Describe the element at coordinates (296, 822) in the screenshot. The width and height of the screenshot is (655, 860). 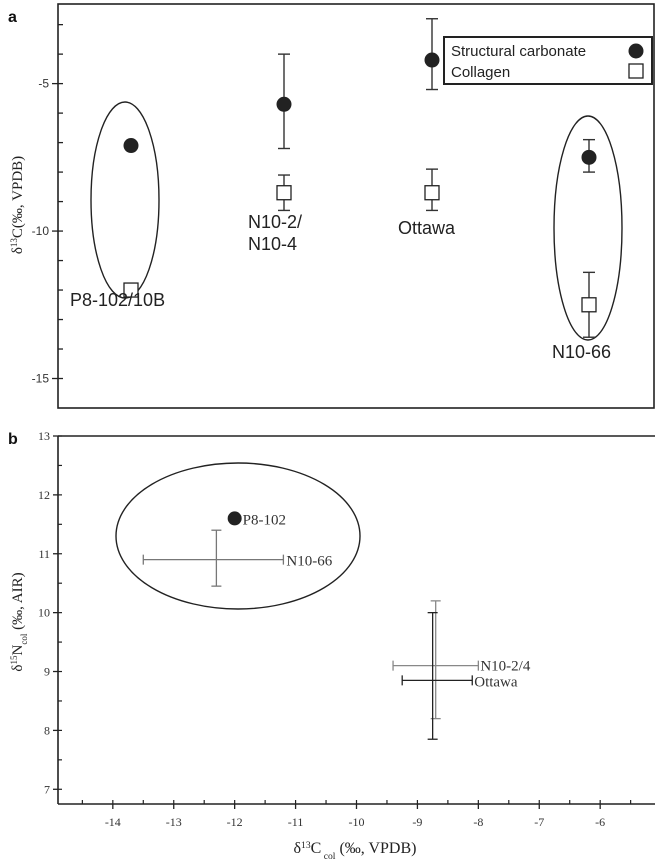
I see `x-tick-label: -11` at that location.